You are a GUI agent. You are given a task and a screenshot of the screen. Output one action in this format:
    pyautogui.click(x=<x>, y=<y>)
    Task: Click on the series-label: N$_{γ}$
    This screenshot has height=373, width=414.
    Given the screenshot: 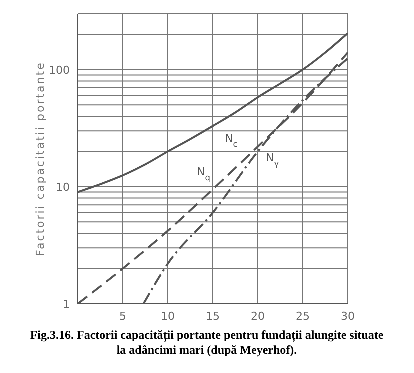 What is the action you would take?
    pyautogui.click(x=273, y=160)
    